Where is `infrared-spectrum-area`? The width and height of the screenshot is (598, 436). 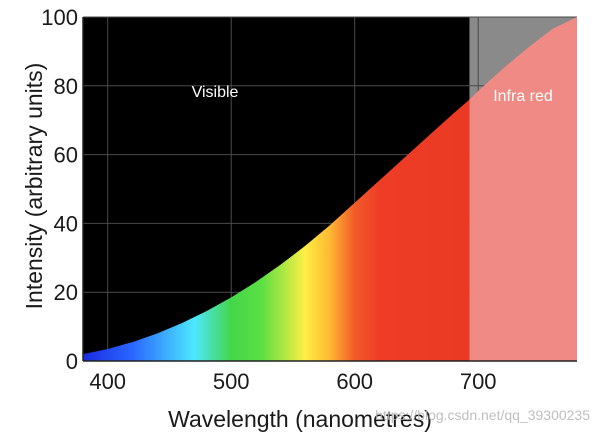 infrared-spectrum-area is located at coordinates (523, 189).